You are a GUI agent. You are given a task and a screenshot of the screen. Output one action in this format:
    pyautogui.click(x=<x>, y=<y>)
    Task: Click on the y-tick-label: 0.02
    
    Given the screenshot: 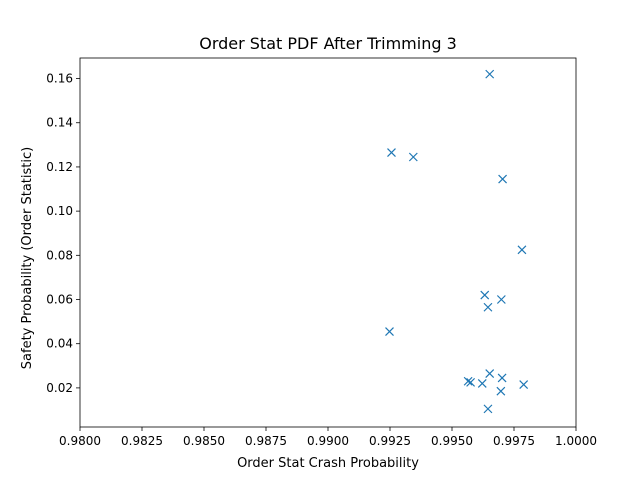 What is the action you would take?
    pyautogui.click(x=59, y=388)
    